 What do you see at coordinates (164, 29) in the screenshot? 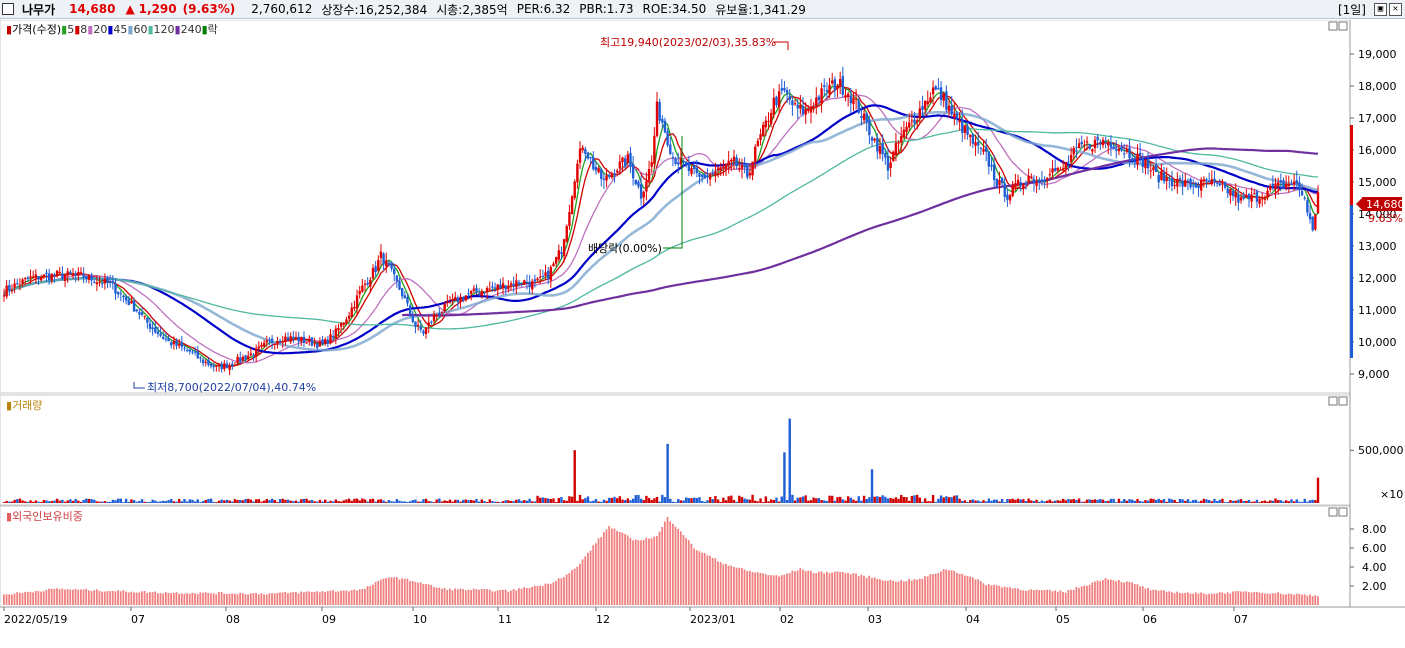
I see `legend-item: 120` at bounding box center [164, 29].